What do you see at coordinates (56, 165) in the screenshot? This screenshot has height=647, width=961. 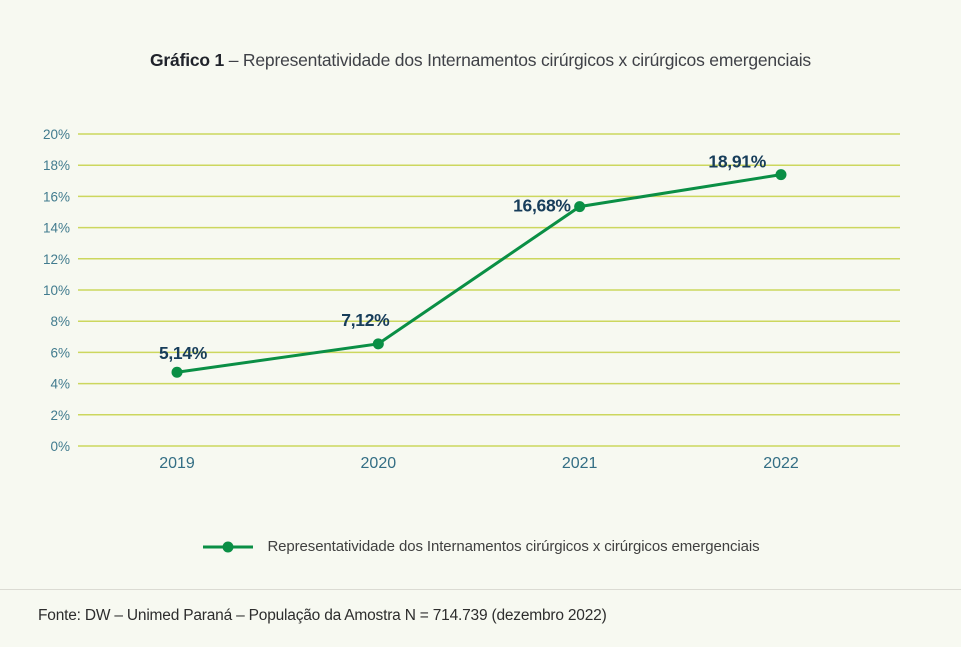 I see `y-tick-label: 18%` at bounding box center [56, 165].